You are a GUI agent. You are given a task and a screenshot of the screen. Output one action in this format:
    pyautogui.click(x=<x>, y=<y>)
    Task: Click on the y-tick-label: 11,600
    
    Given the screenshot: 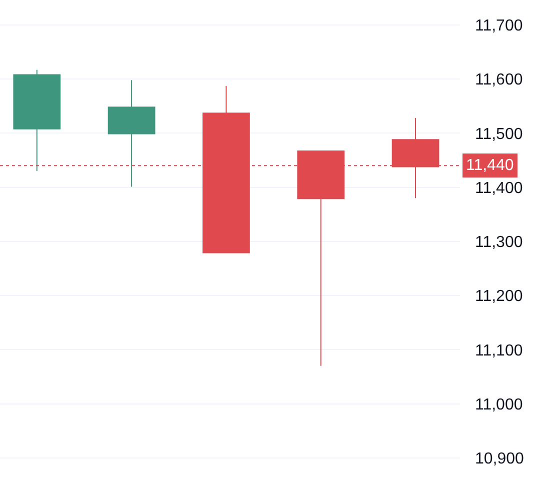 What is the action you would take?
    pyautogui.click(x=499, y=80)
    